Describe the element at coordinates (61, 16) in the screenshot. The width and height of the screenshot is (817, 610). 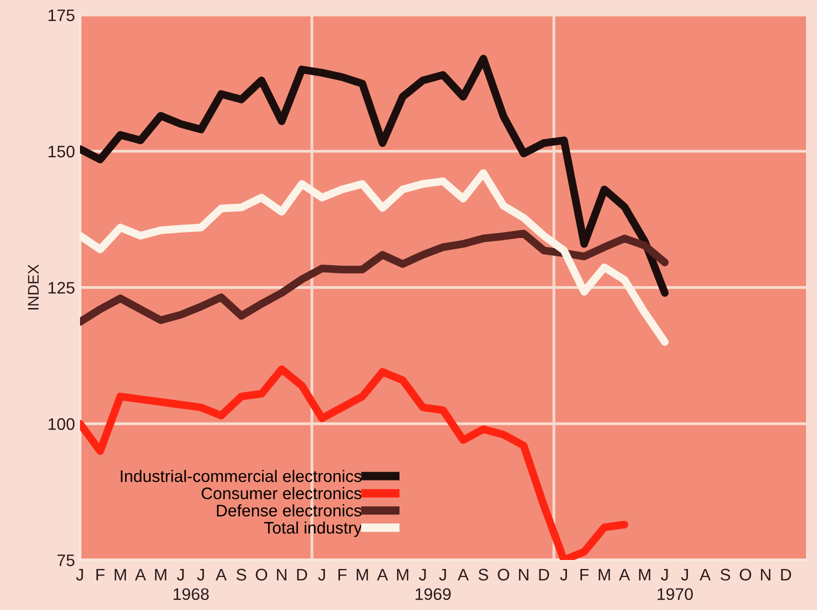
I see `y-tick-label: 175` at that location.